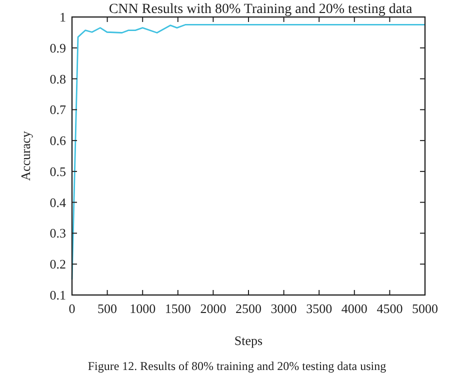 The height and width of the screenshot is (380, 474). What do you see at coordinates (58, 78) in the screenshot?
I see `y-tick-label: 0.8` at bounding box center [58, 78].